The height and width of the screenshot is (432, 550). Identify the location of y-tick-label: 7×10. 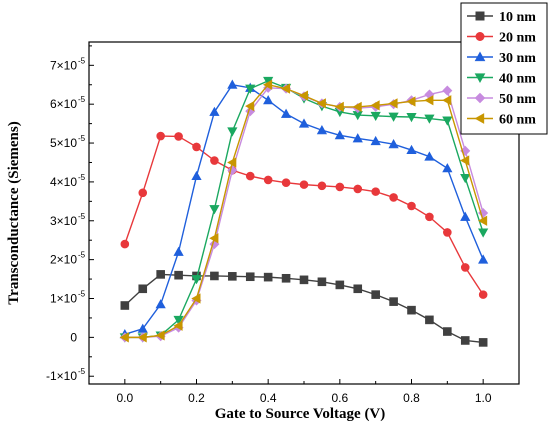
(63, 65).